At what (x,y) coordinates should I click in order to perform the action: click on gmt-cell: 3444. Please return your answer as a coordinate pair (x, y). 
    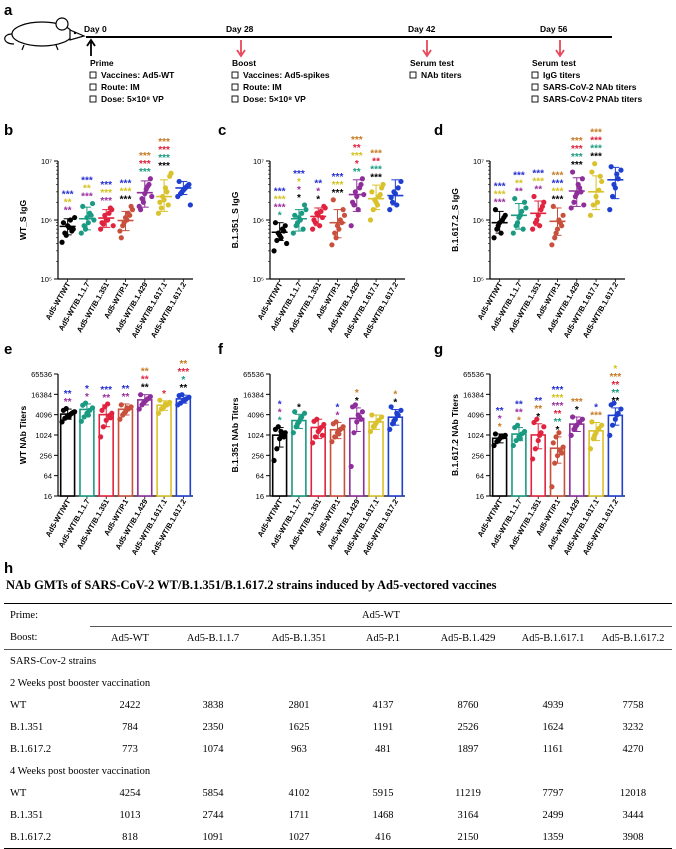
    Looking at the image, I should click on (633, 815).